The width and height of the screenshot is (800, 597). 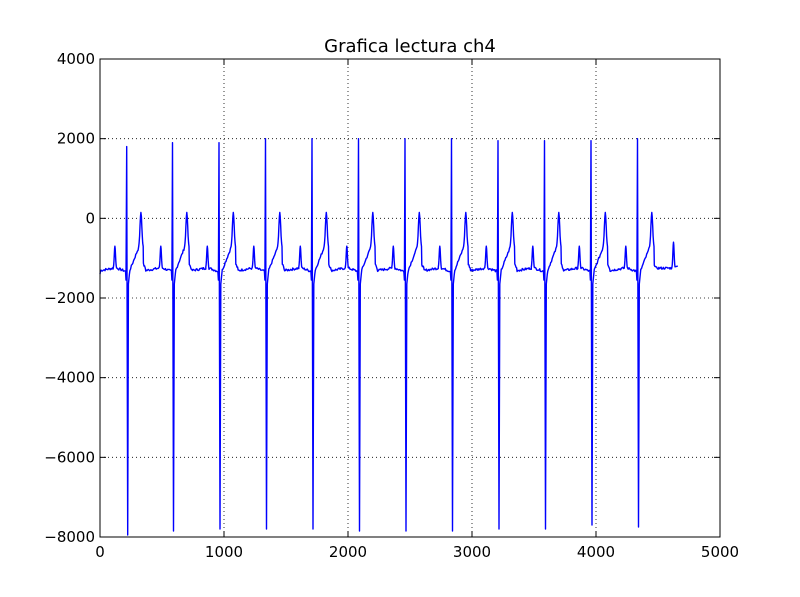 What do you see at coordinates (90, 218) in the screenshot?
I see `y-tick-label: 0` at bounding box center [90, 218].